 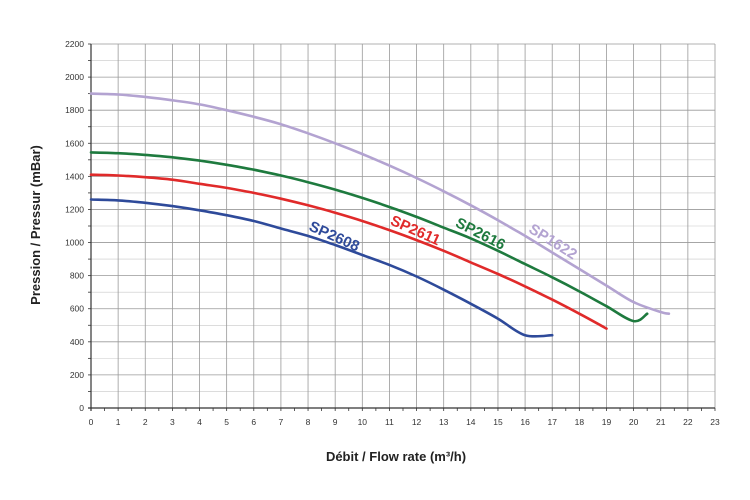 What do you see at coordinates (35, 225) in the screenshot?
I see `y-axis-label: Pression / Pressur (mBar)` at bounding box center [35, 225].